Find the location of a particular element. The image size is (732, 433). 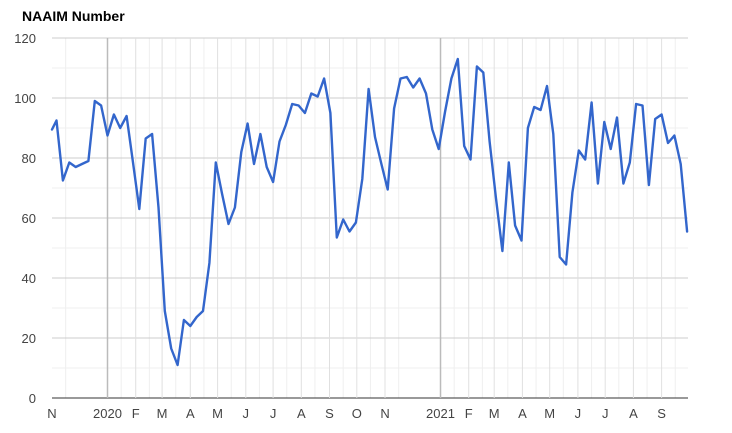

x-axis-ticks: N 2020 F M A M J J A S O N 2021 F M A M J J A S is located at coordinates (356, 413).